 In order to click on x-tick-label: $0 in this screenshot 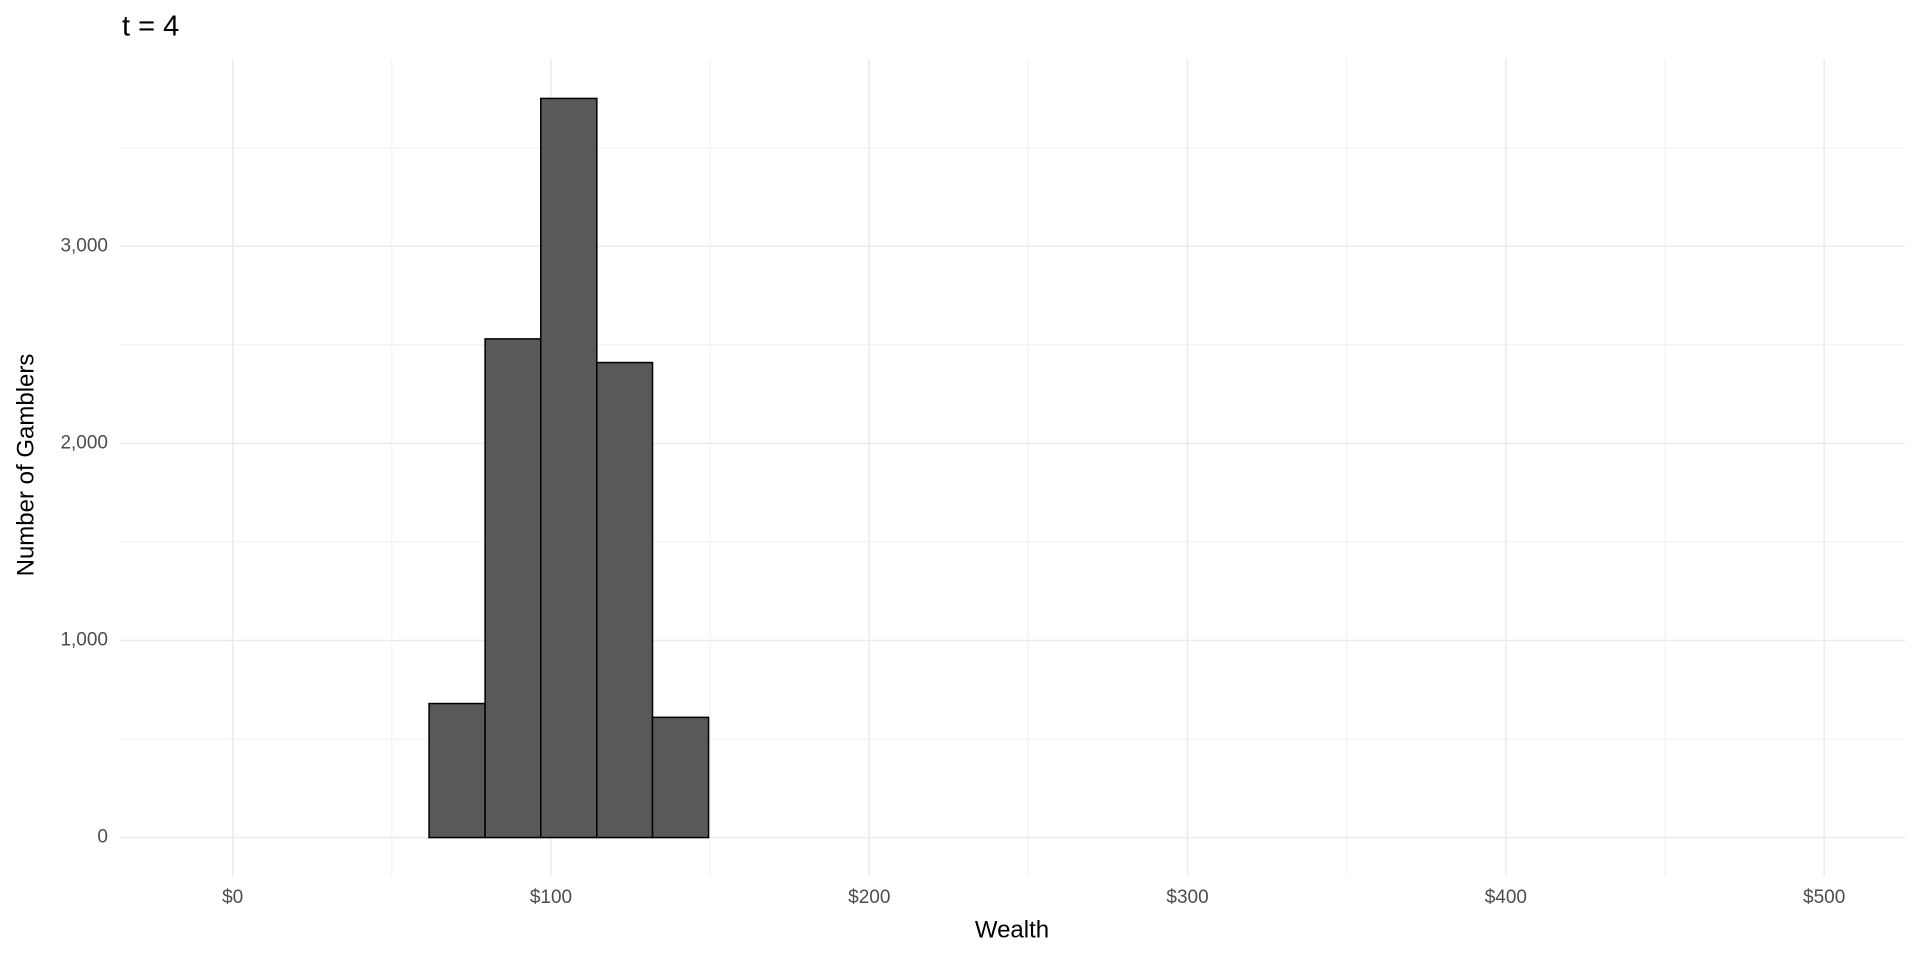, I will do `click(232, 897)`.